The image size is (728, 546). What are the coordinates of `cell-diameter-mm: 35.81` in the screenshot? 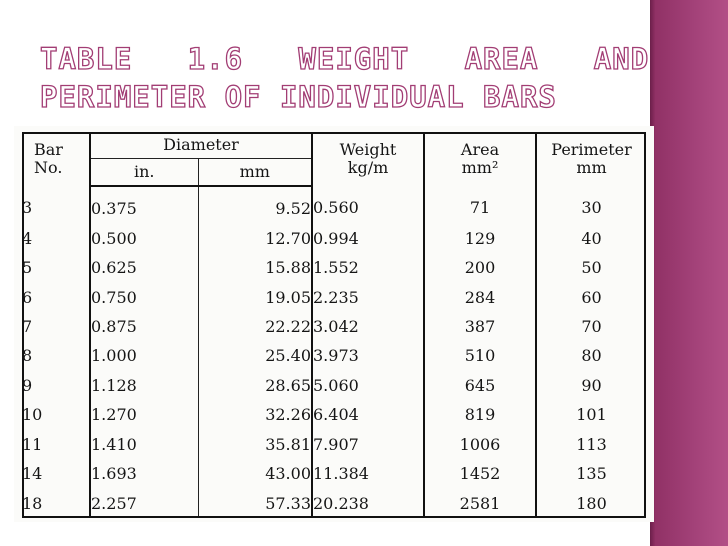 It's located at (255, 444).